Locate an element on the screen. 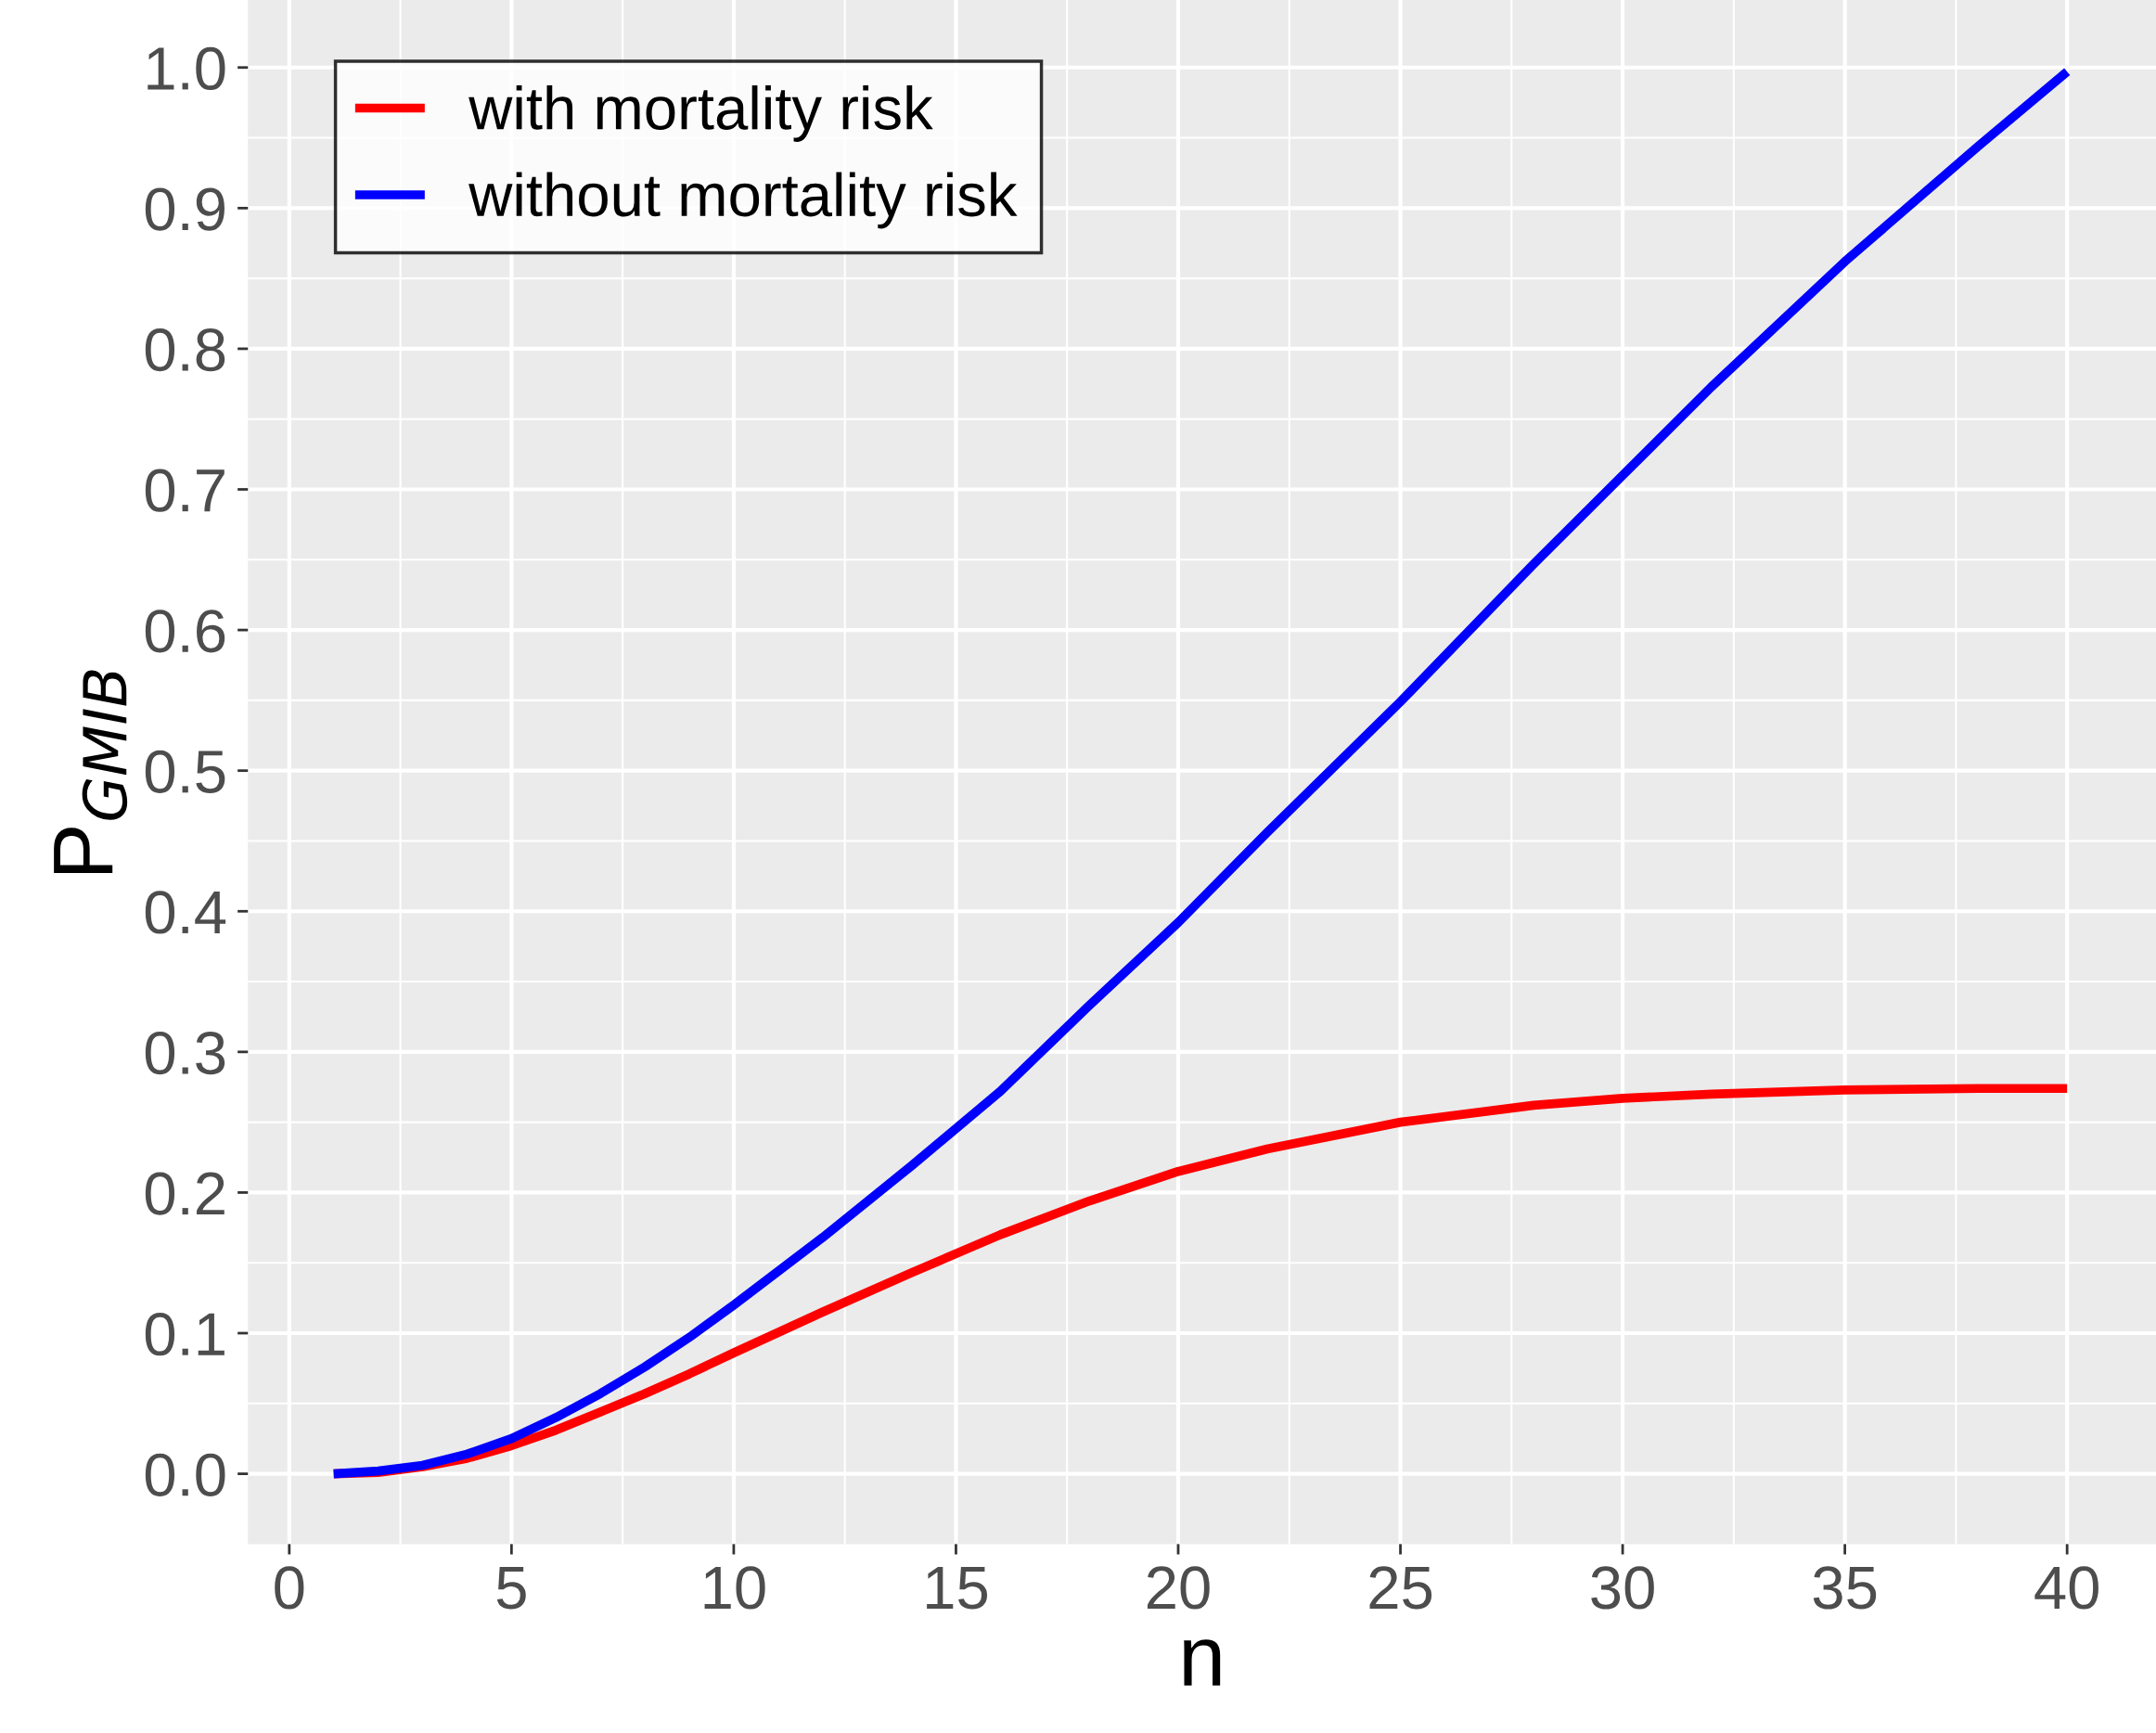 This screenshot has height=1733, width=2156. y-axis-title: P$_{GMIB}$ is located at coordinates (91, 772).